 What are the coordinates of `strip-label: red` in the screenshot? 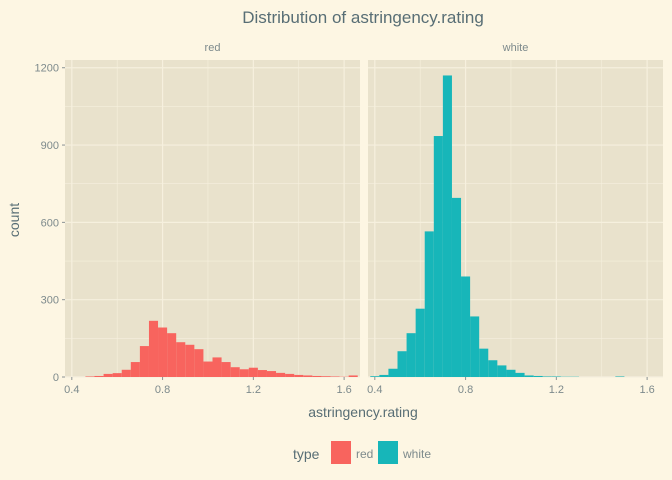 It's located at (213, 48).